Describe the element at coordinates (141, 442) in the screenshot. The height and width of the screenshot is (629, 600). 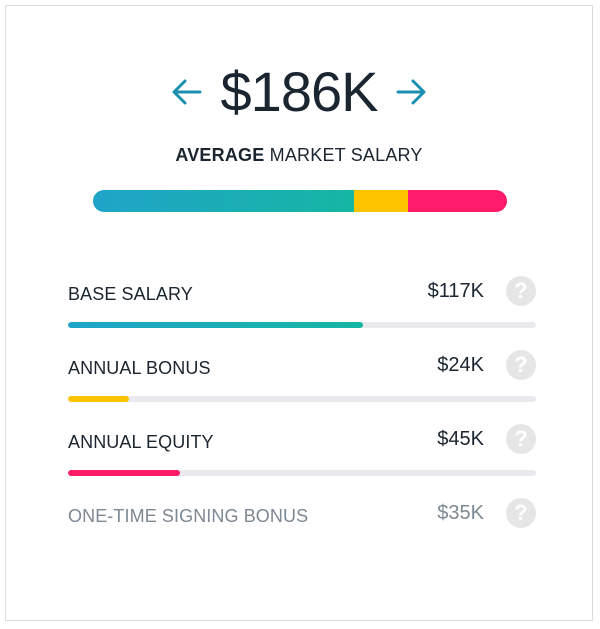
I see `row-label: ANNUAL EQUITY` at that location.